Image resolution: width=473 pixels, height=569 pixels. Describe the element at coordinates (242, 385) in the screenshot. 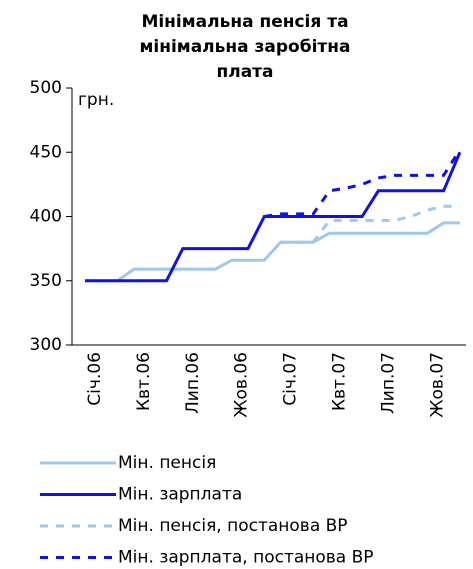

I see `x-tick-label: Жов.06` at that location.